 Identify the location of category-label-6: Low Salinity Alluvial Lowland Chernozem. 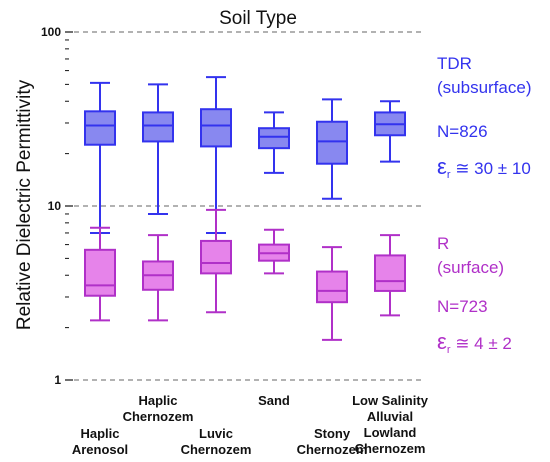
(390, 424).